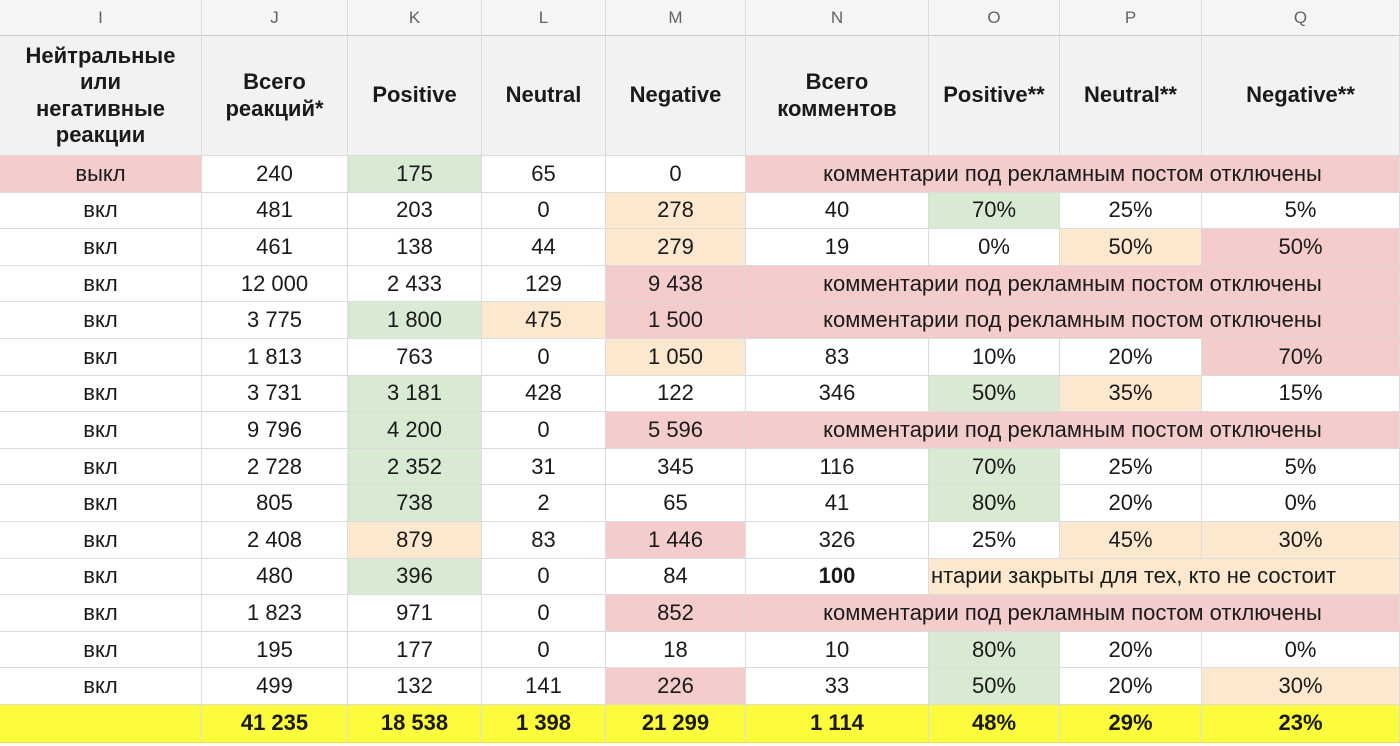 This screenshot has height=746, width=1400. What do you see at coordinates (837, 650) in the screenshot?
I see `cell-total-comments: 10` at bounding box center [837, 650].